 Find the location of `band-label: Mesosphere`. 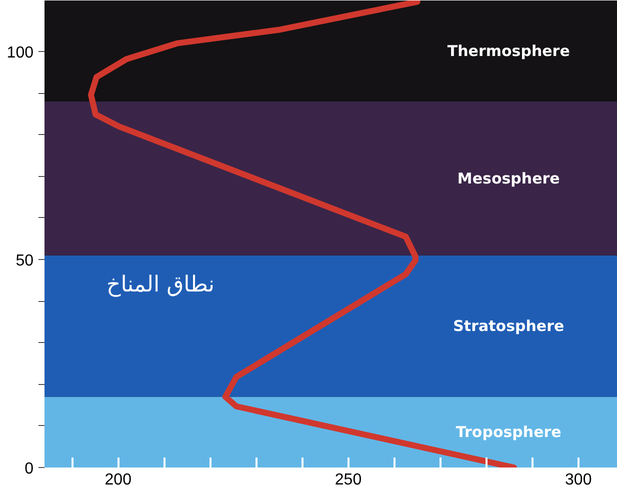

band-label: Mesosphere is located at coordinates (508, 178).